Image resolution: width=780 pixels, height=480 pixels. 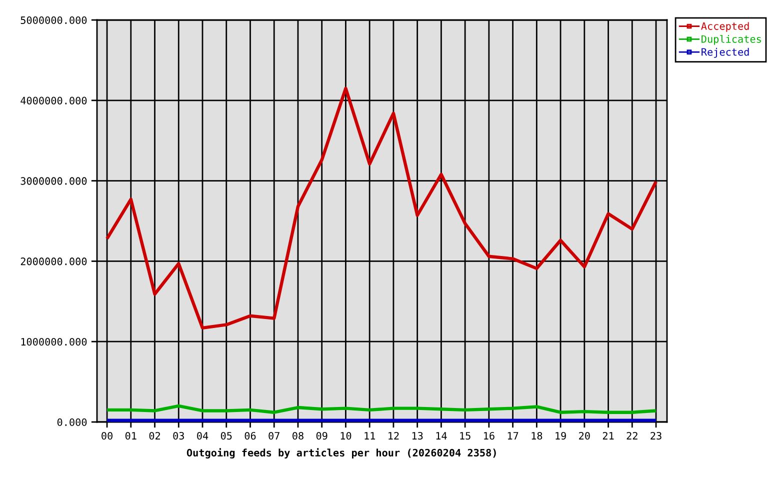 What do you see at coordinates (130, 436) in the screenshot?
I see `x-tick-label: 01` at bounding box center [130, 436].